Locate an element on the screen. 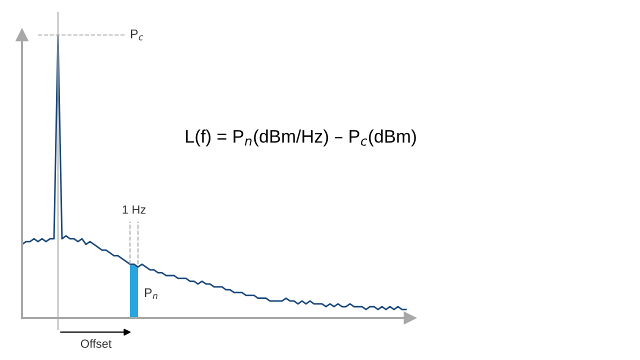 The height and width of the screenshot is (360, 640). text: Offset is located at coordinates (96, 343).